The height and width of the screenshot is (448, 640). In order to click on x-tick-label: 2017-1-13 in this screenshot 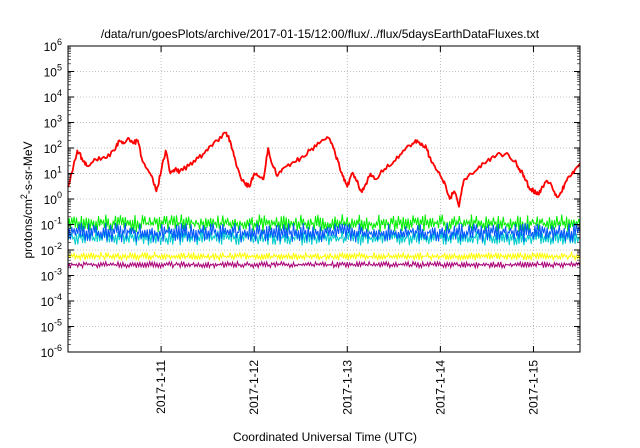, I will do `click(347, 387)`.